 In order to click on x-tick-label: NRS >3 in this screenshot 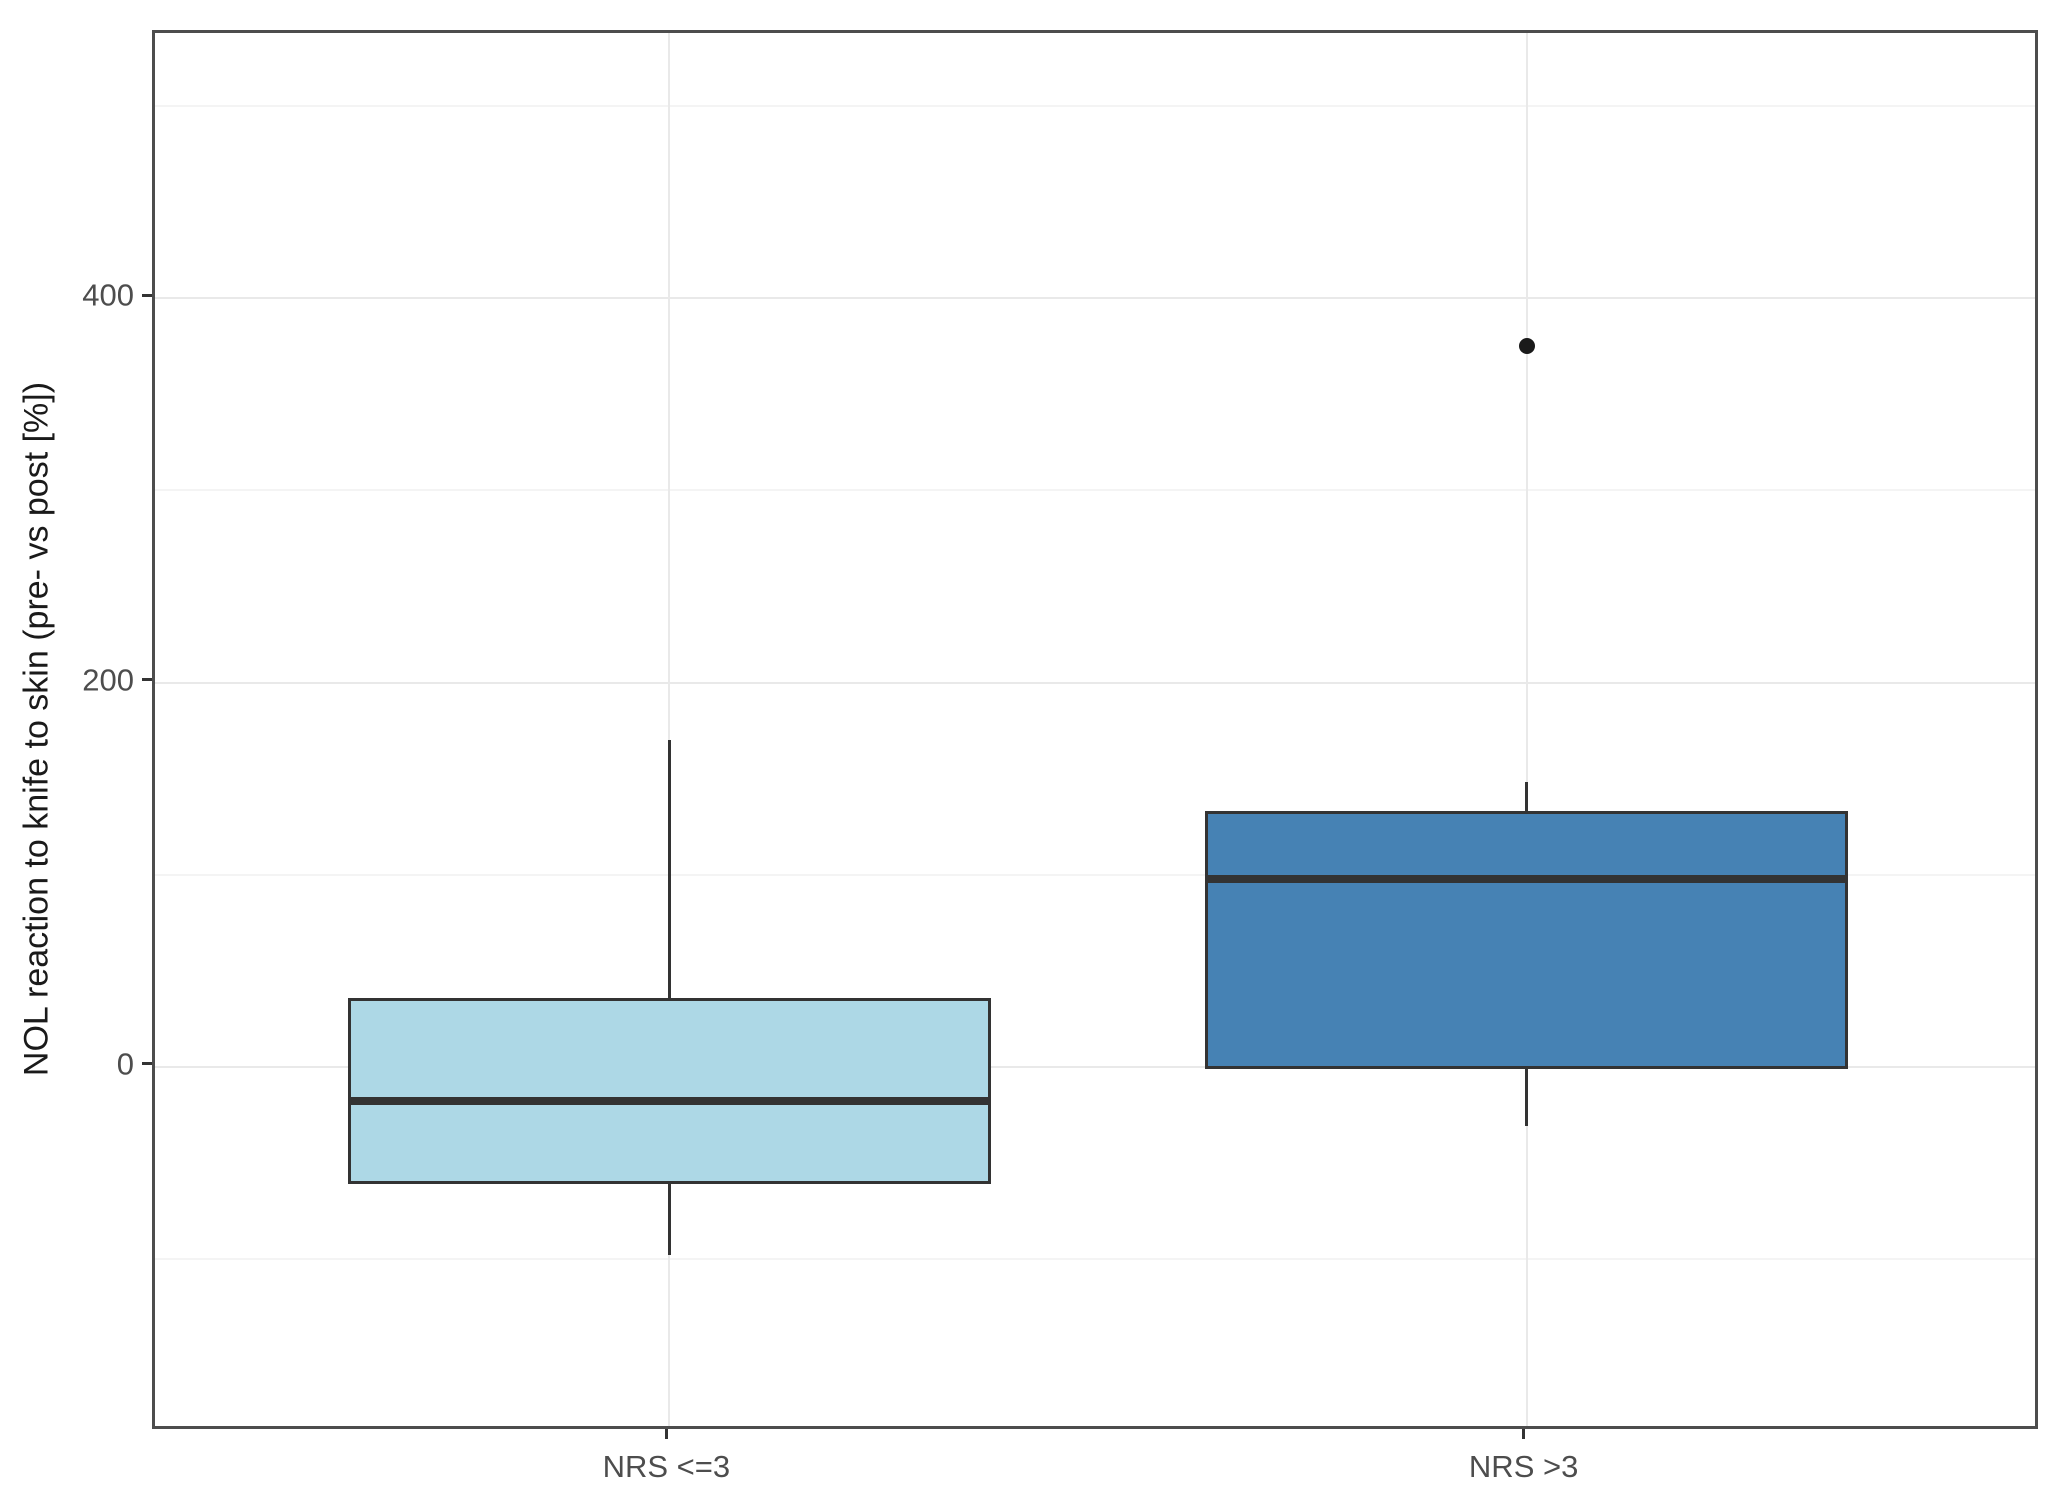, I will do `click(1523, 1466)`.